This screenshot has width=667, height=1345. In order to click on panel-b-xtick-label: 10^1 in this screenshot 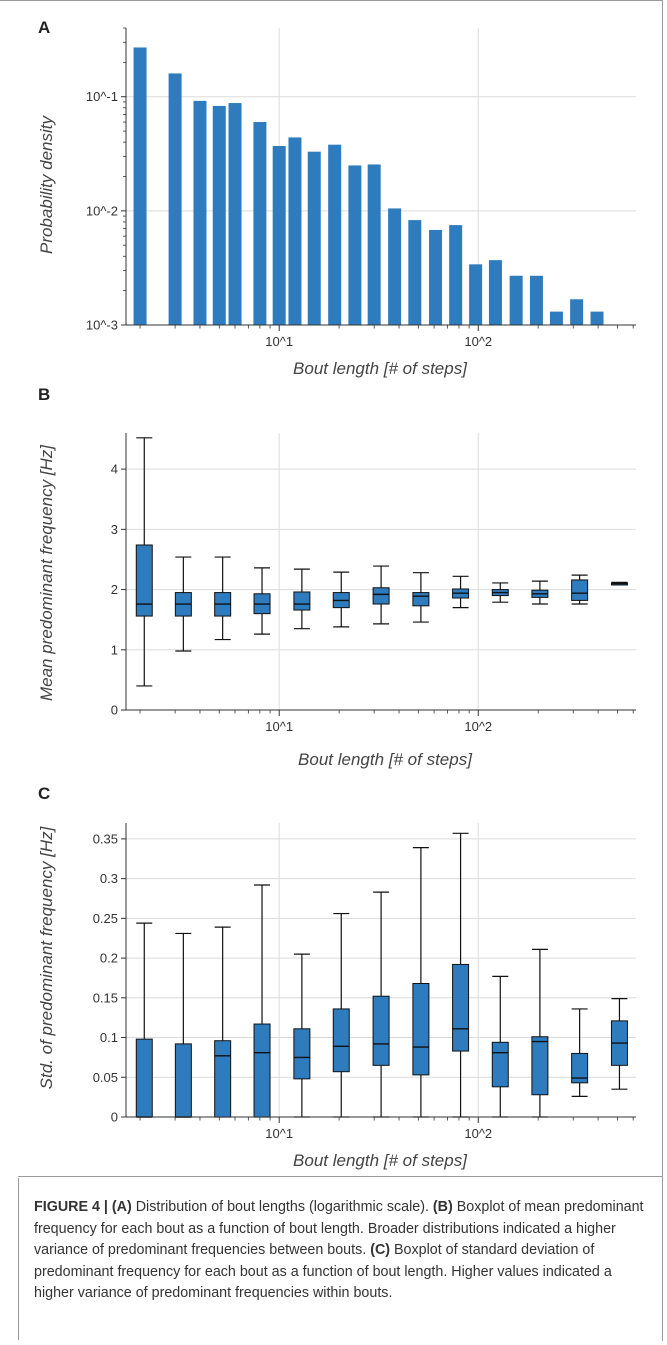, I will do `click(279, 726)`.